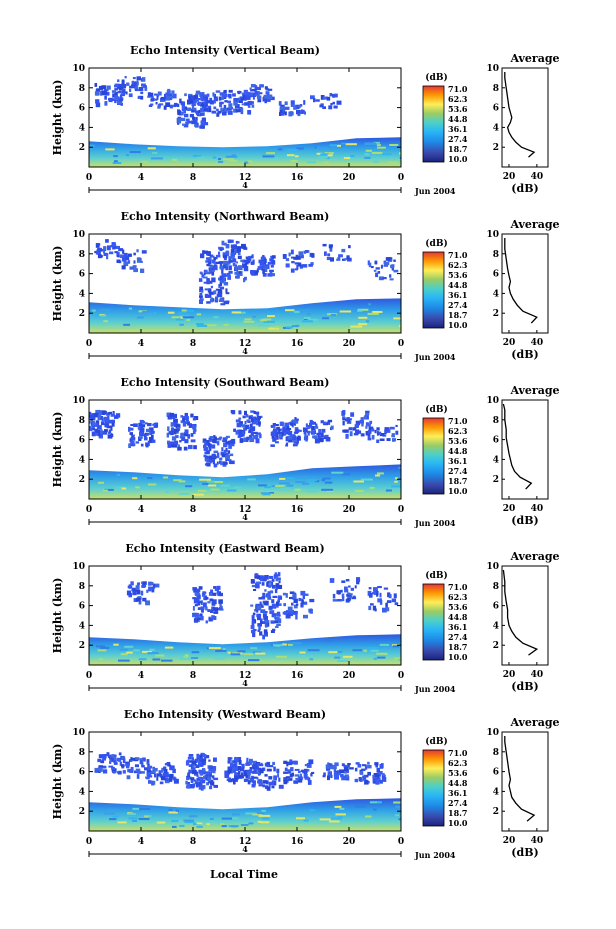 This screenshot has height=929, width=616. Describe the element at coordinates (245, 286) in the screenshot. I see `heatmap-area` at that location.